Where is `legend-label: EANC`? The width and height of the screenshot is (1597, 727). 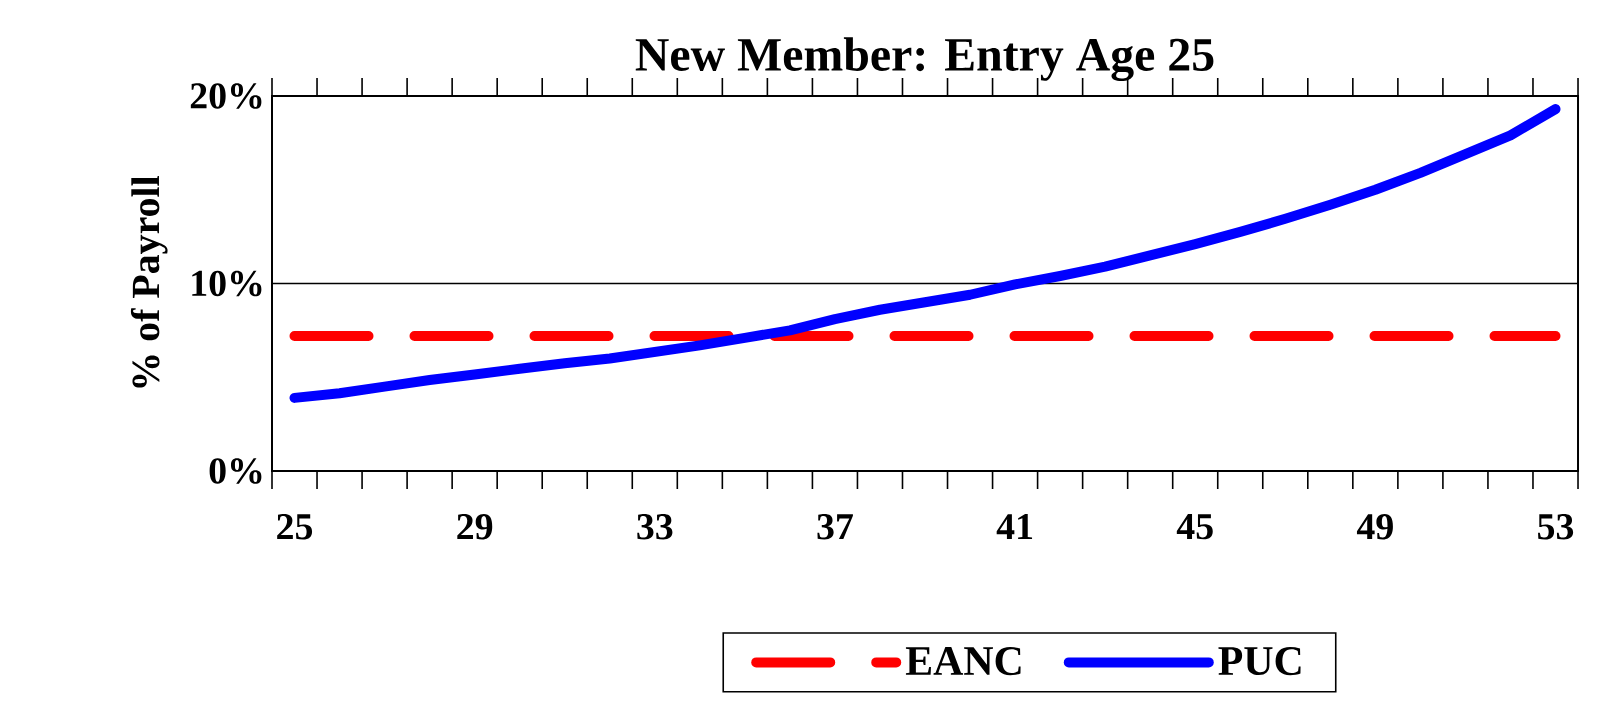
legend-label: EANC is located at coordinates (963, 661).